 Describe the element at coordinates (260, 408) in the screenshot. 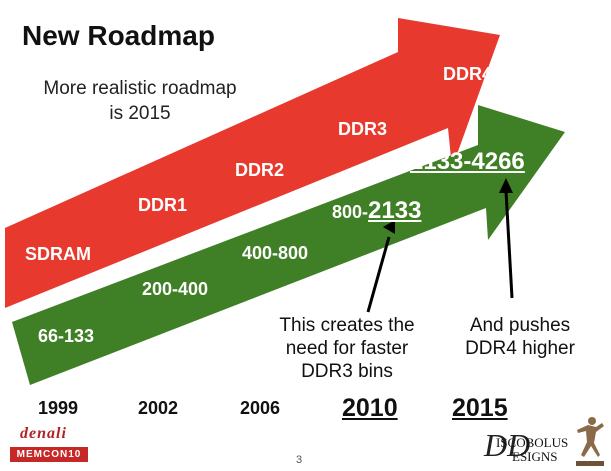

I see `year-2006: 2006` at that location.